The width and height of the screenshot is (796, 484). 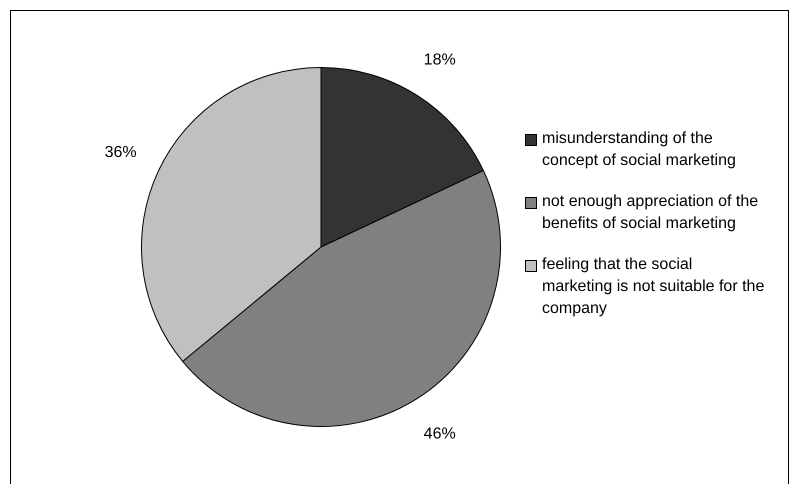 What do you see at coordinates (639, 149) in the screenshot?
I see `legend-label: misunderstanding of the concept of social marketing` at bounding box center [639, 149].